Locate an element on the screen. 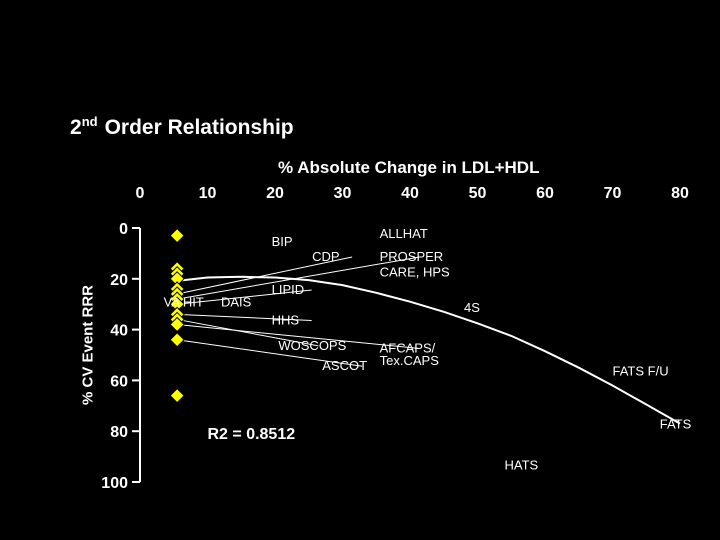 The height and width of the screenshot is (540, 720). study-label: HATS is located at coordinates (522, 464).